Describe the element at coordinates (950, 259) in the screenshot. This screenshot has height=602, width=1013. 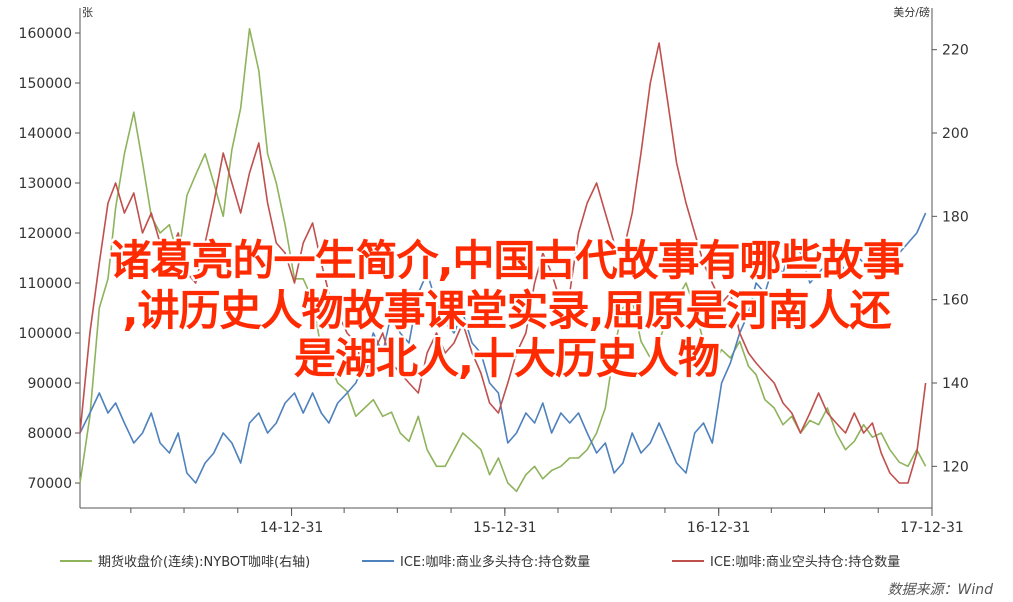
I see `right-y-ticks: 120 140 160 180 200 220` at that location.